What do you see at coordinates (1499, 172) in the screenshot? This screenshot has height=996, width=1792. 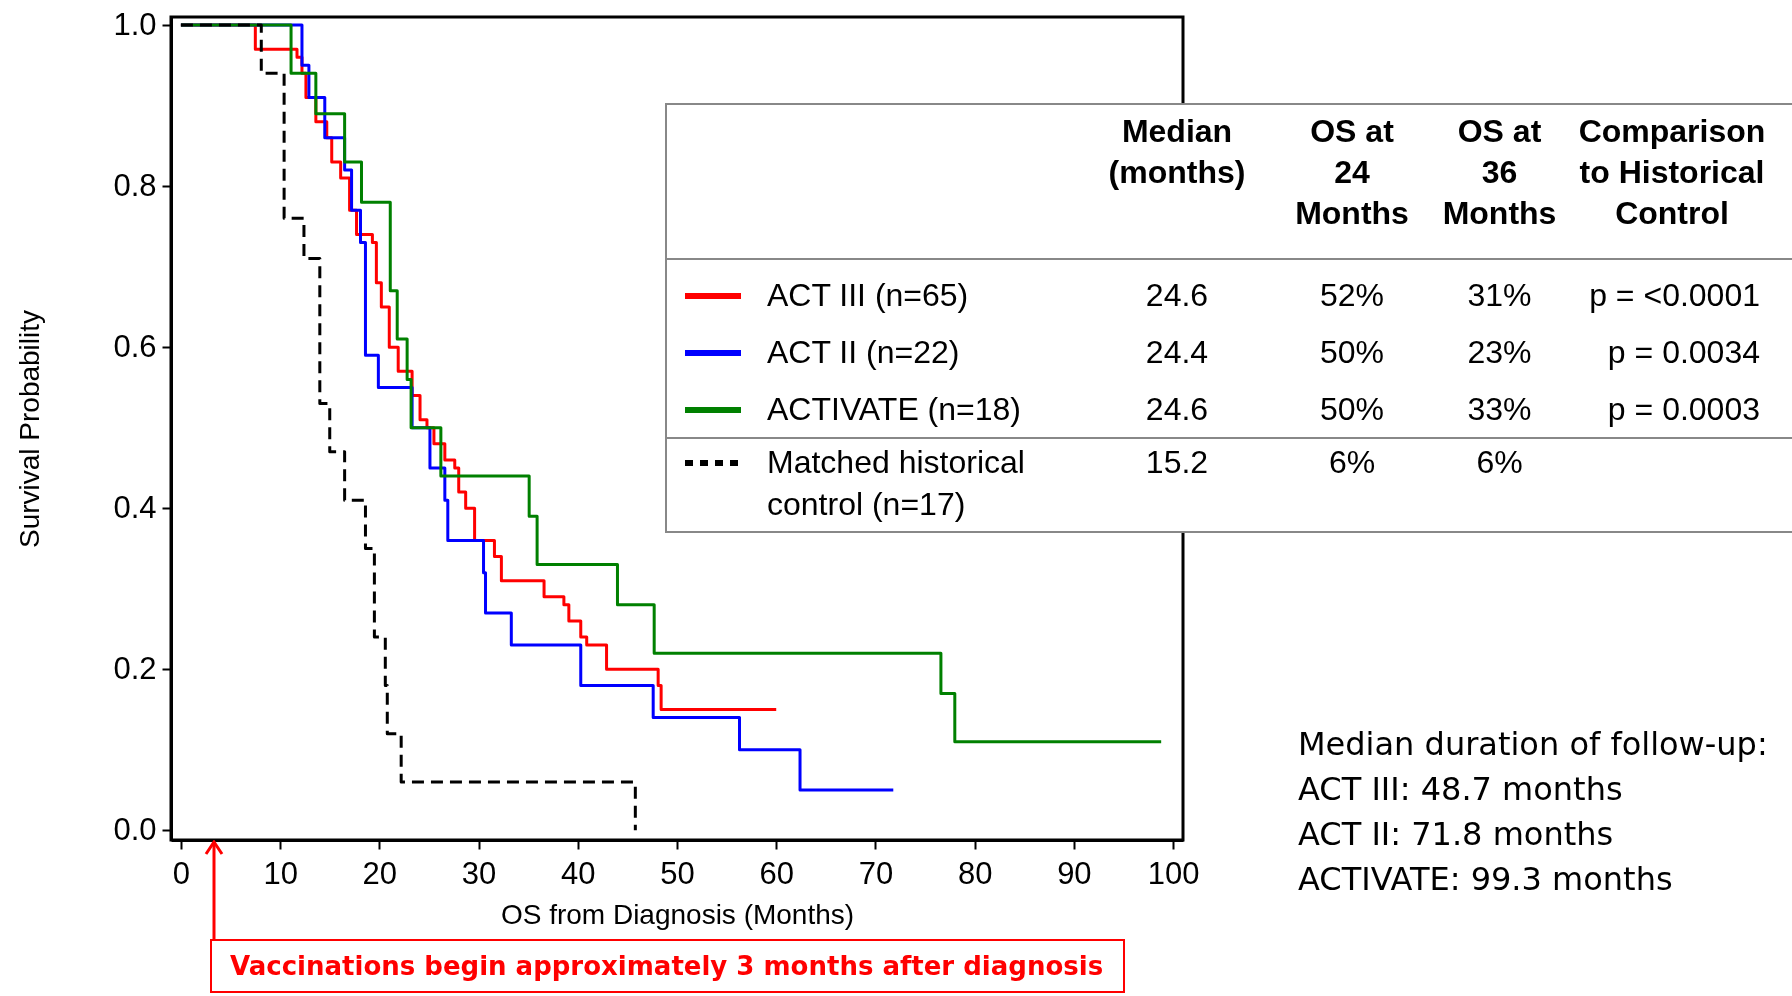 I see `text: OS at 36 Months` at bounding box center [1499, 172].